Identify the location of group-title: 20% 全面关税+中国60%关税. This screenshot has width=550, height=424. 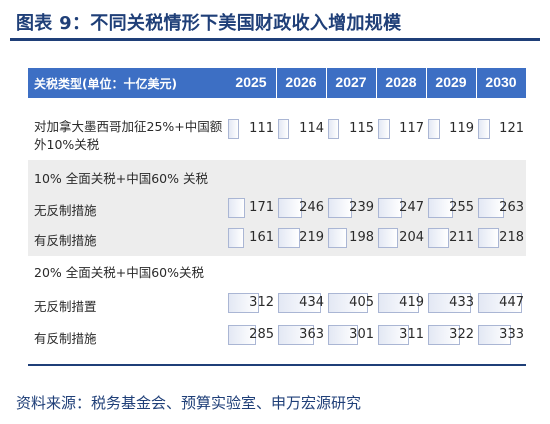
(119, 272).